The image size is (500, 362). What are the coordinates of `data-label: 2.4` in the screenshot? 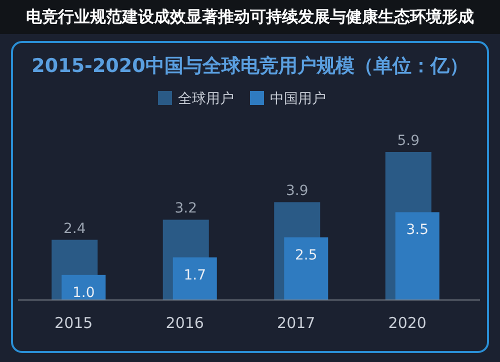 It's located at (74, 228).